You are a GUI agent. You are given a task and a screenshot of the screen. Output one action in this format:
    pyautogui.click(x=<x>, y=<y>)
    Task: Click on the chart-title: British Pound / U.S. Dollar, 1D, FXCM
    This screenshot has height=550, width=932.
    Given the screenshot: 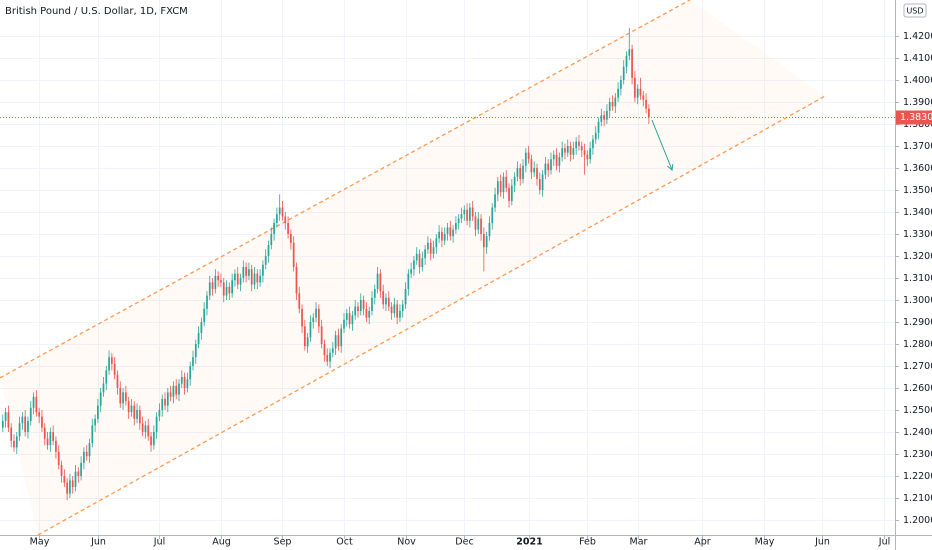 What is the action you would take?
    pyautogui.click(x=96, y=11)
    